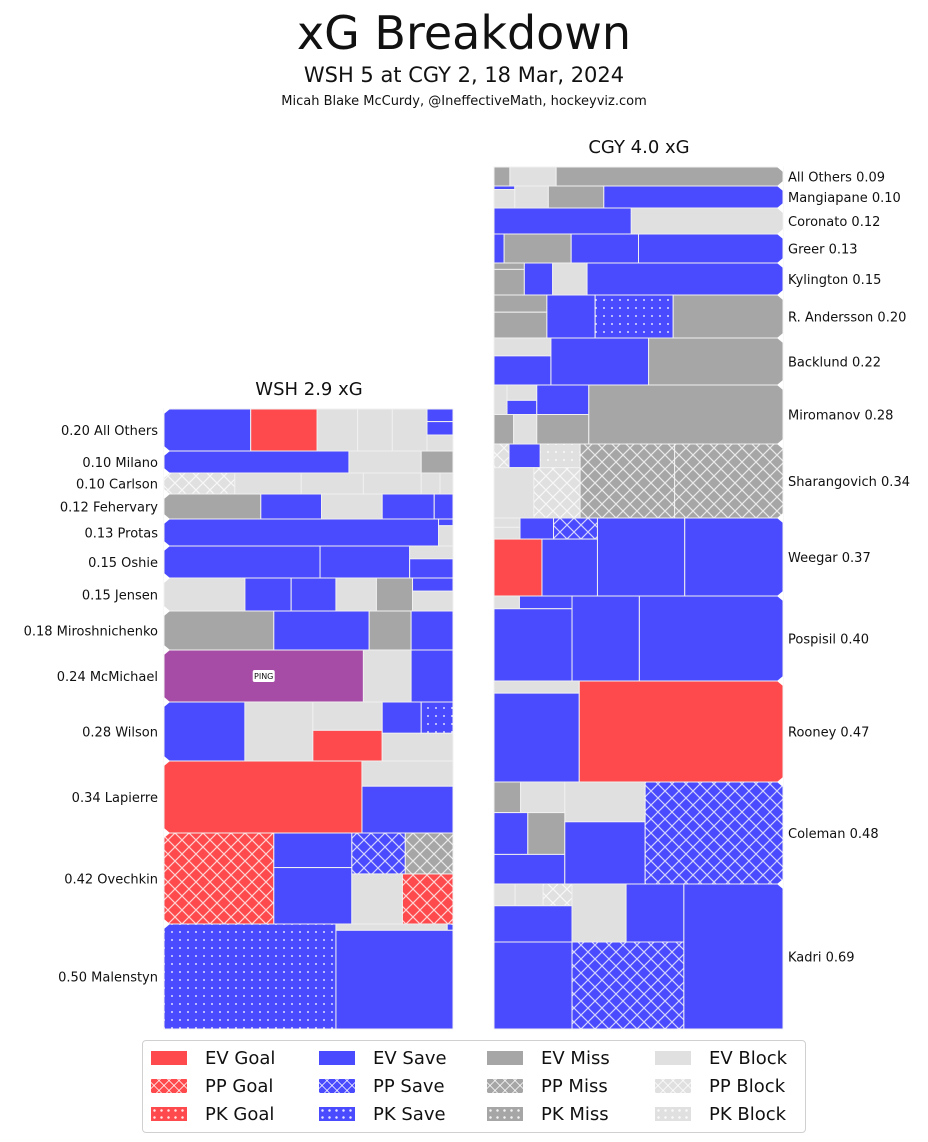 The height and width of the screenshot is (1142, 928). Describe the element at coordinates (575, 1058) in the screenshot. I see `legend-label: EV Miss` at that location.